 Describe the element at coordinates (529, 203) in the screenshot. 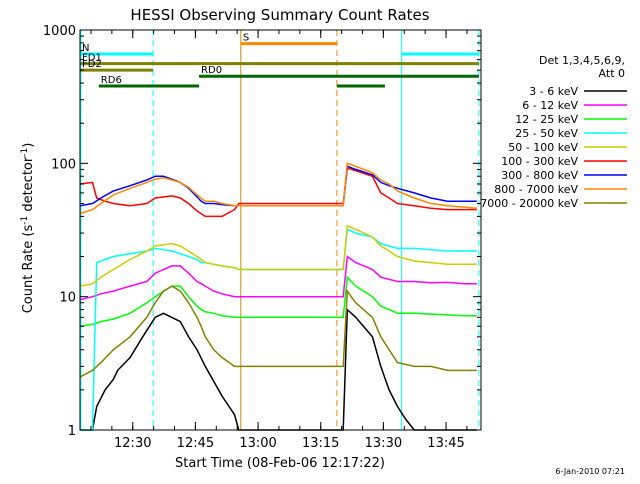

I see `legend-label-8: 7000 - 20000 keV` at that location.